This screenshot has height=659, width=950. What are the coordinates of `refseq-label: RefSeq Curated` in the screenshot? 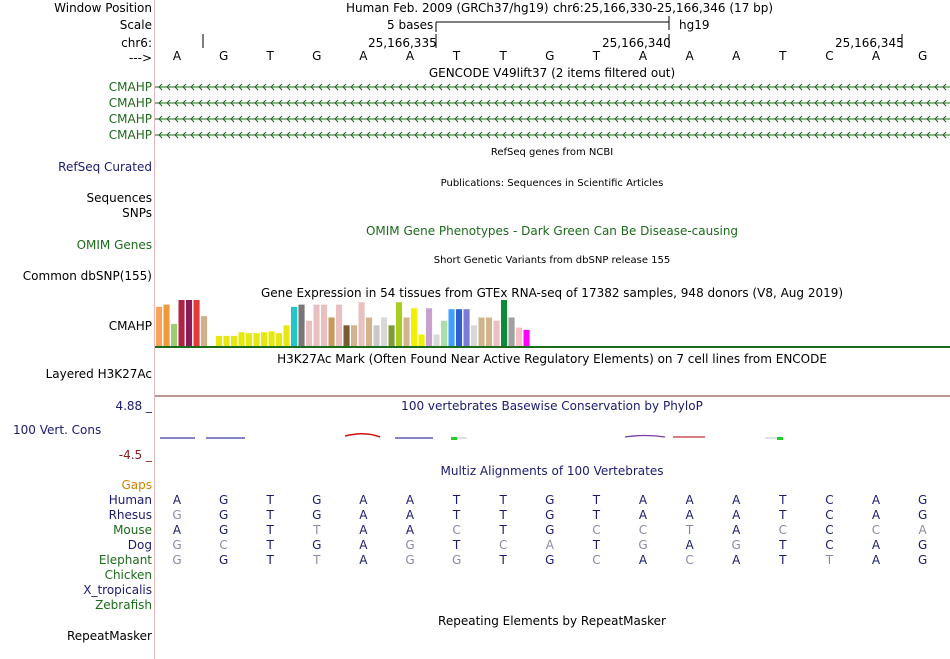 It's located at (105, 167).